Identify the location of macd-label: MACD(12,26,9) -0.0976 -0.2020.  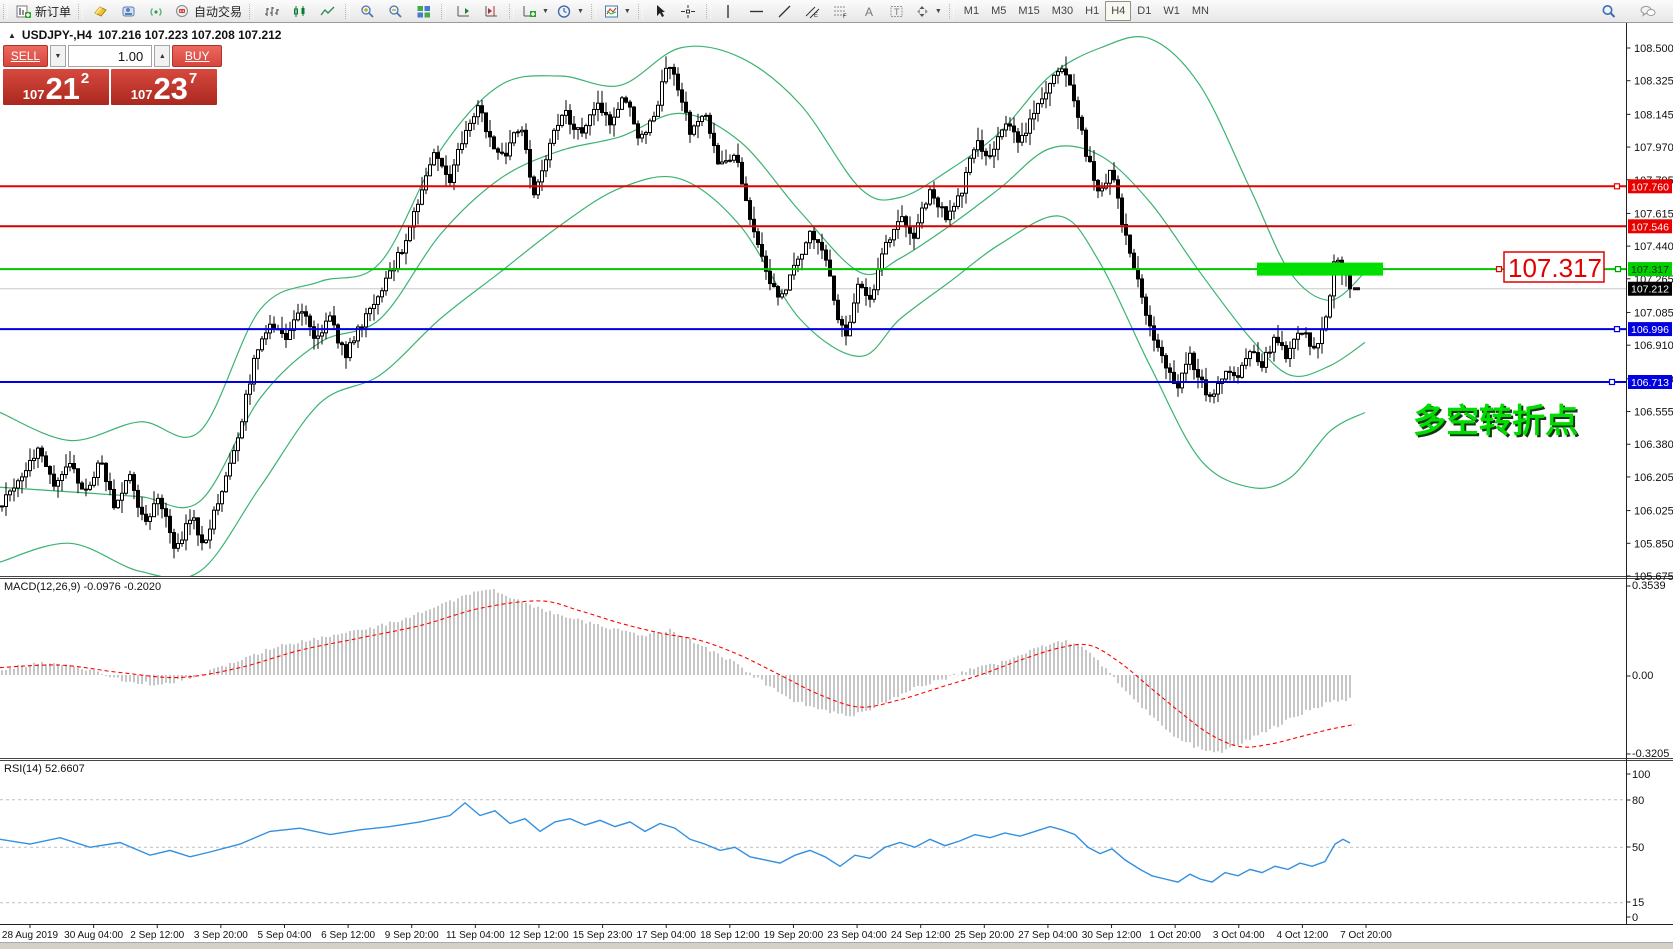
(82, 587).